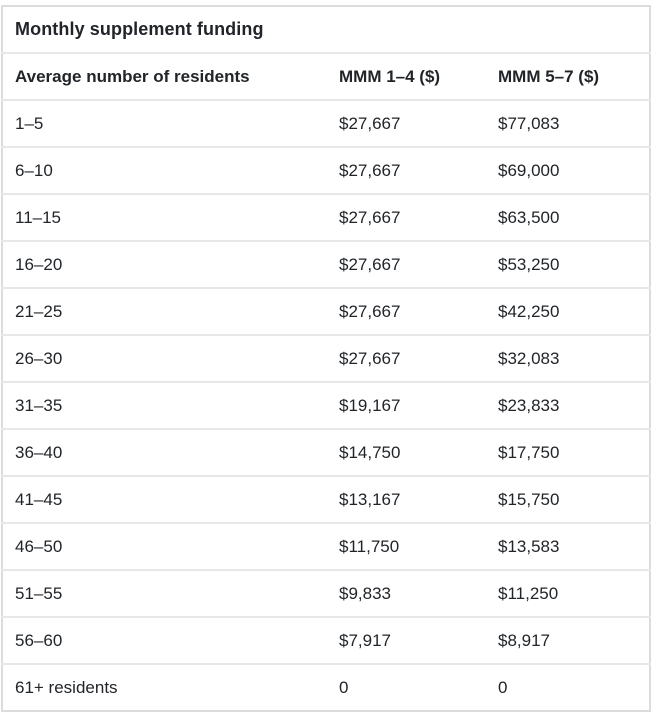  Describe the element at coordinates (164, 640) in the screenshot. I see `table-cell: 56–60` at that location.